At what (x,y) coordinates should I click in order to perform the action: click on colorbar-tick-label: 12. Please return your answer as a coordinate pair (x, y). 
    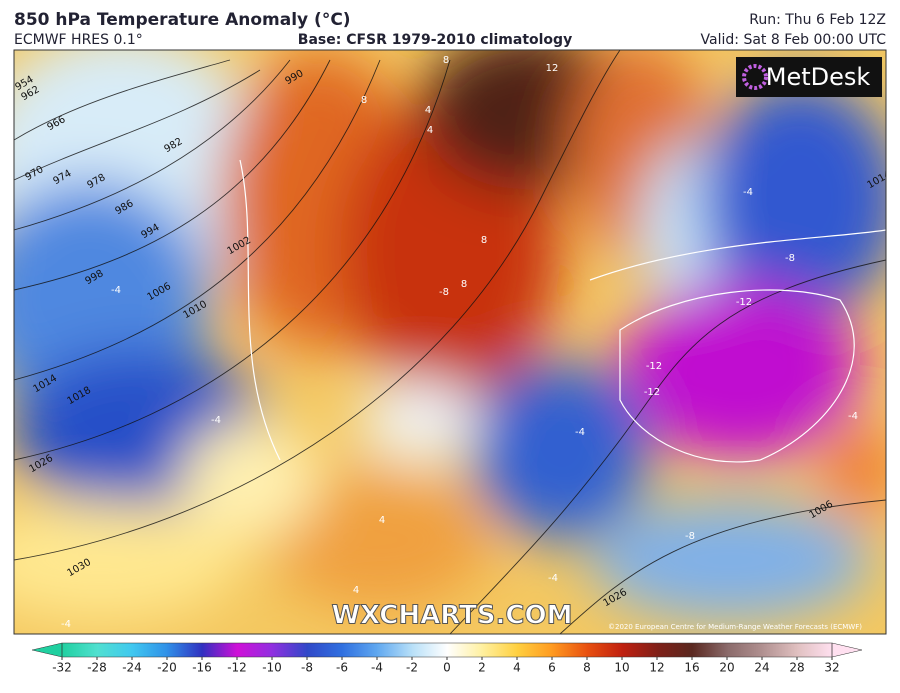
    Looking at the image, I should click on (656, 668).